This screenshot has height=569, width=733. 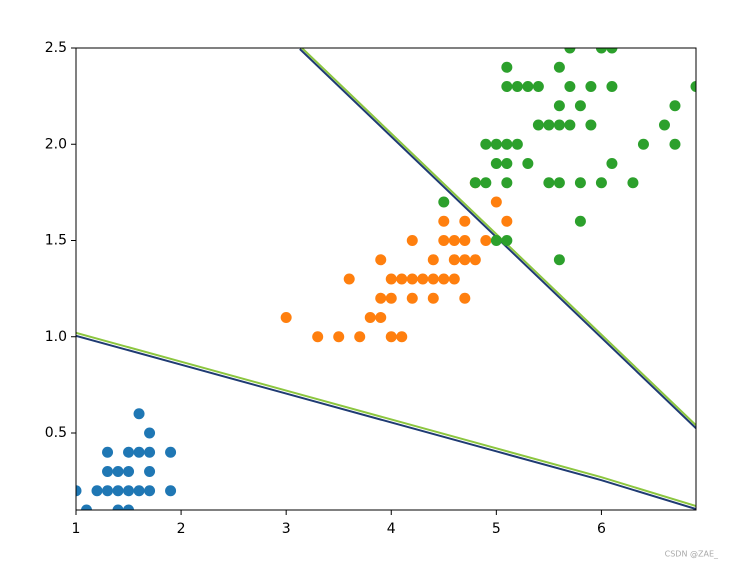 I want to click on y-tick-label: 0.5, so click(x=56, y=433).